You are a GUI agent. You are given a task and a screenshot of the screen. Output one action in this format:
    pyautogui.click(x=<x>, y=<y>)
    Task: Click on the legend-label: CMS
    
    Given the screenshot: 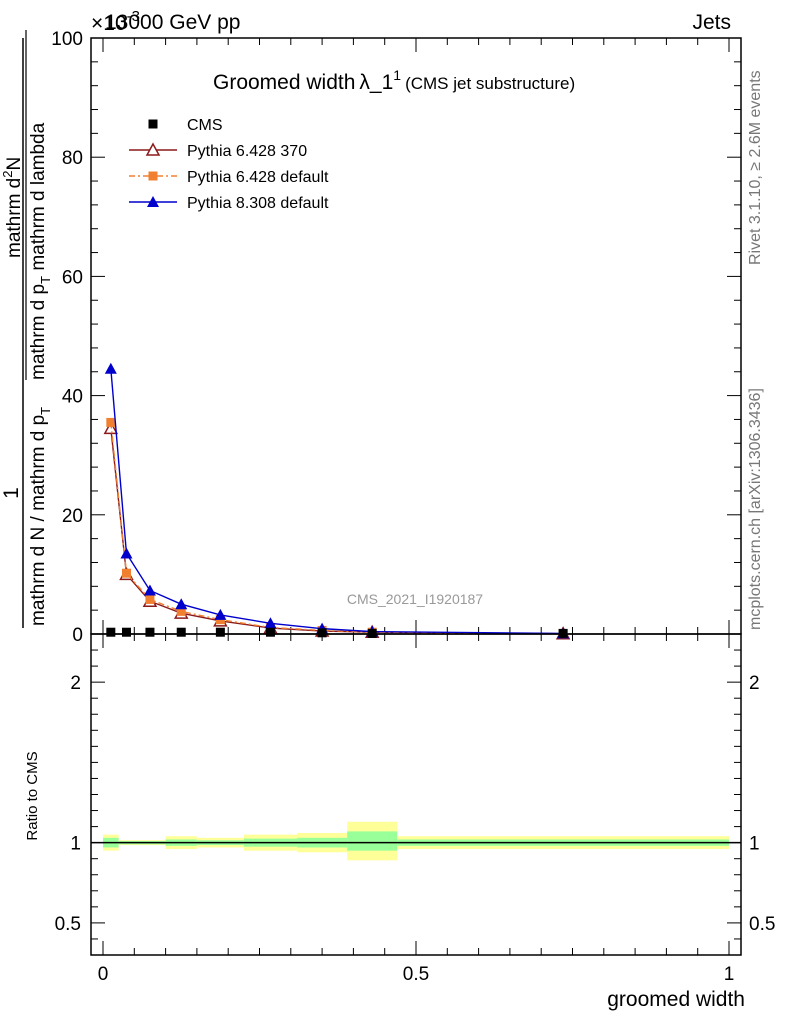 What is the action you would take?
    pyautogui.click(x=205, y=125)
    